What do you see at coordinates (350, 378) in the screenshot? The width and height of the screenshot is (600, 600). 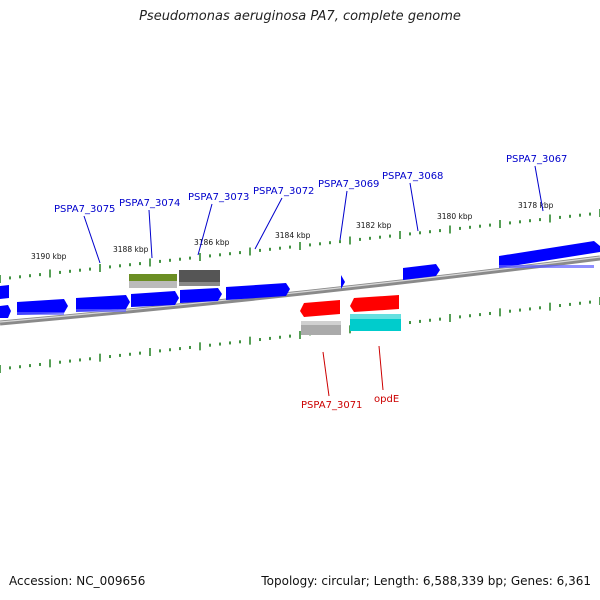 I see `reverse-gene-labels: PSPA7_3071 opdE` at bounding box center [350, 378].